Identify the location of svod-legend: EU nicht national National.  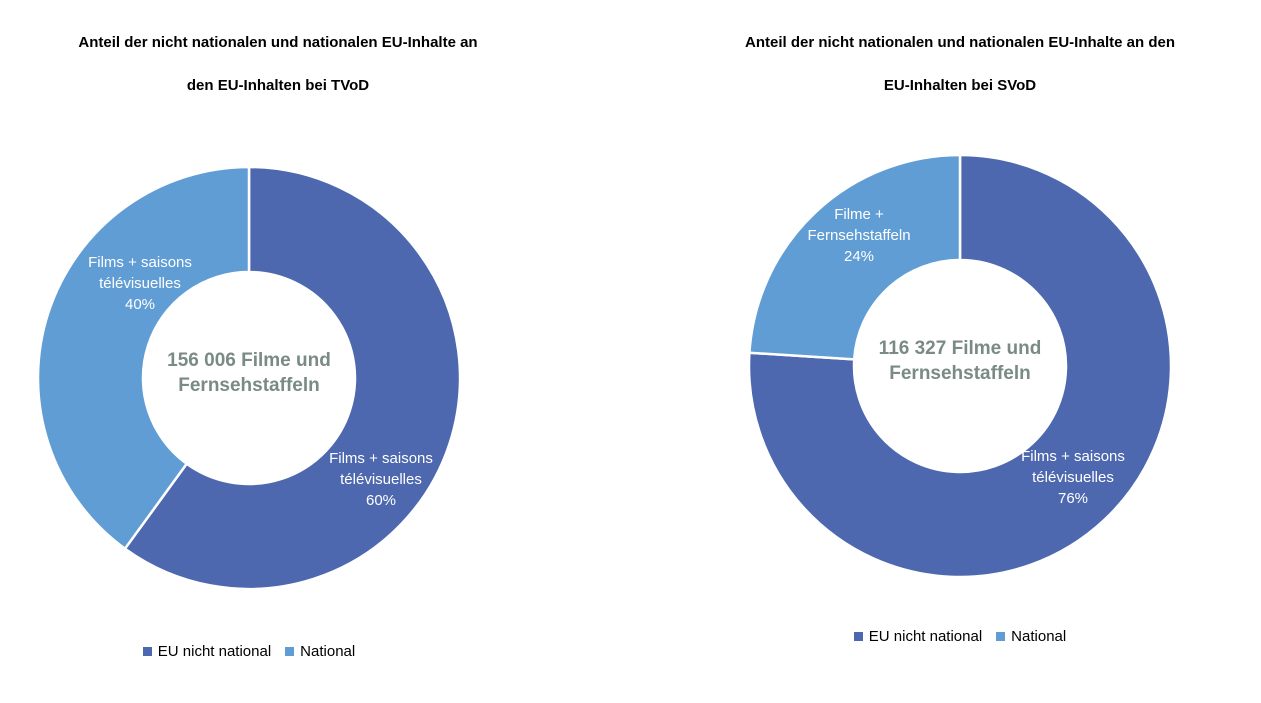
(960, 636).